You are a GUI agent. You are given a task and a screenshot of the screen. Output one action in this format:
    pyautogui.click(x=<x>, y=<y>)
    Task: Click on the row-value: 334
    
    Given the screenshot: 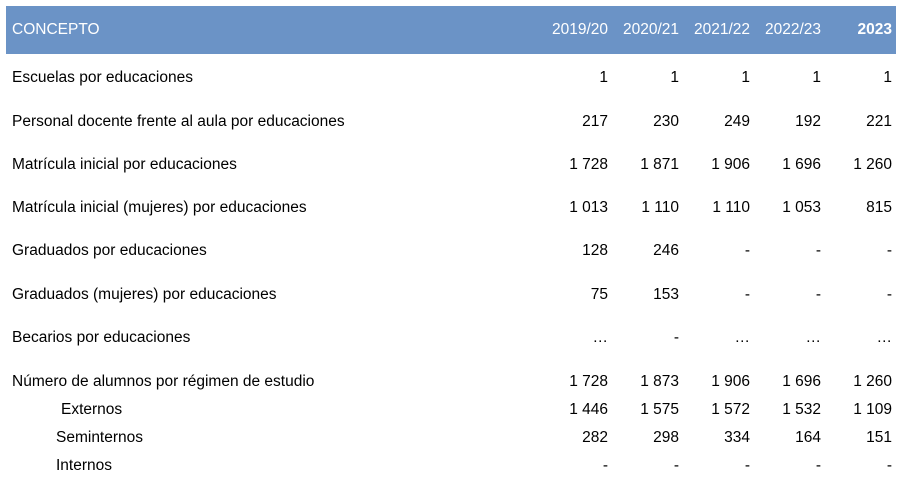 What is the action you would take?
    pyautogui.click(x=737, y=437)
    